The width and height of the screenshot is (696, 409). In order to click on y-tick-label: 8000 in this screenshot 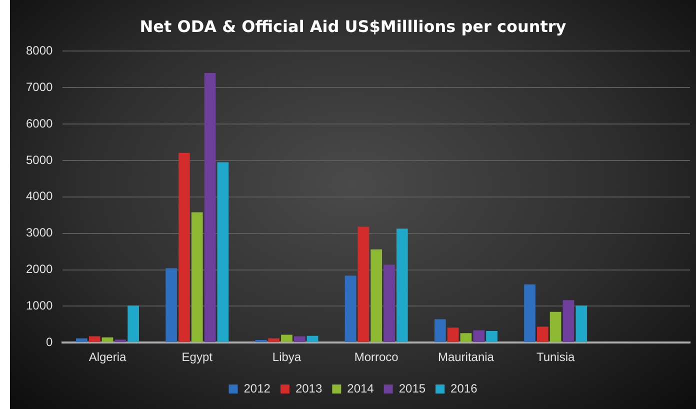, I will do `click(40, 51)`.